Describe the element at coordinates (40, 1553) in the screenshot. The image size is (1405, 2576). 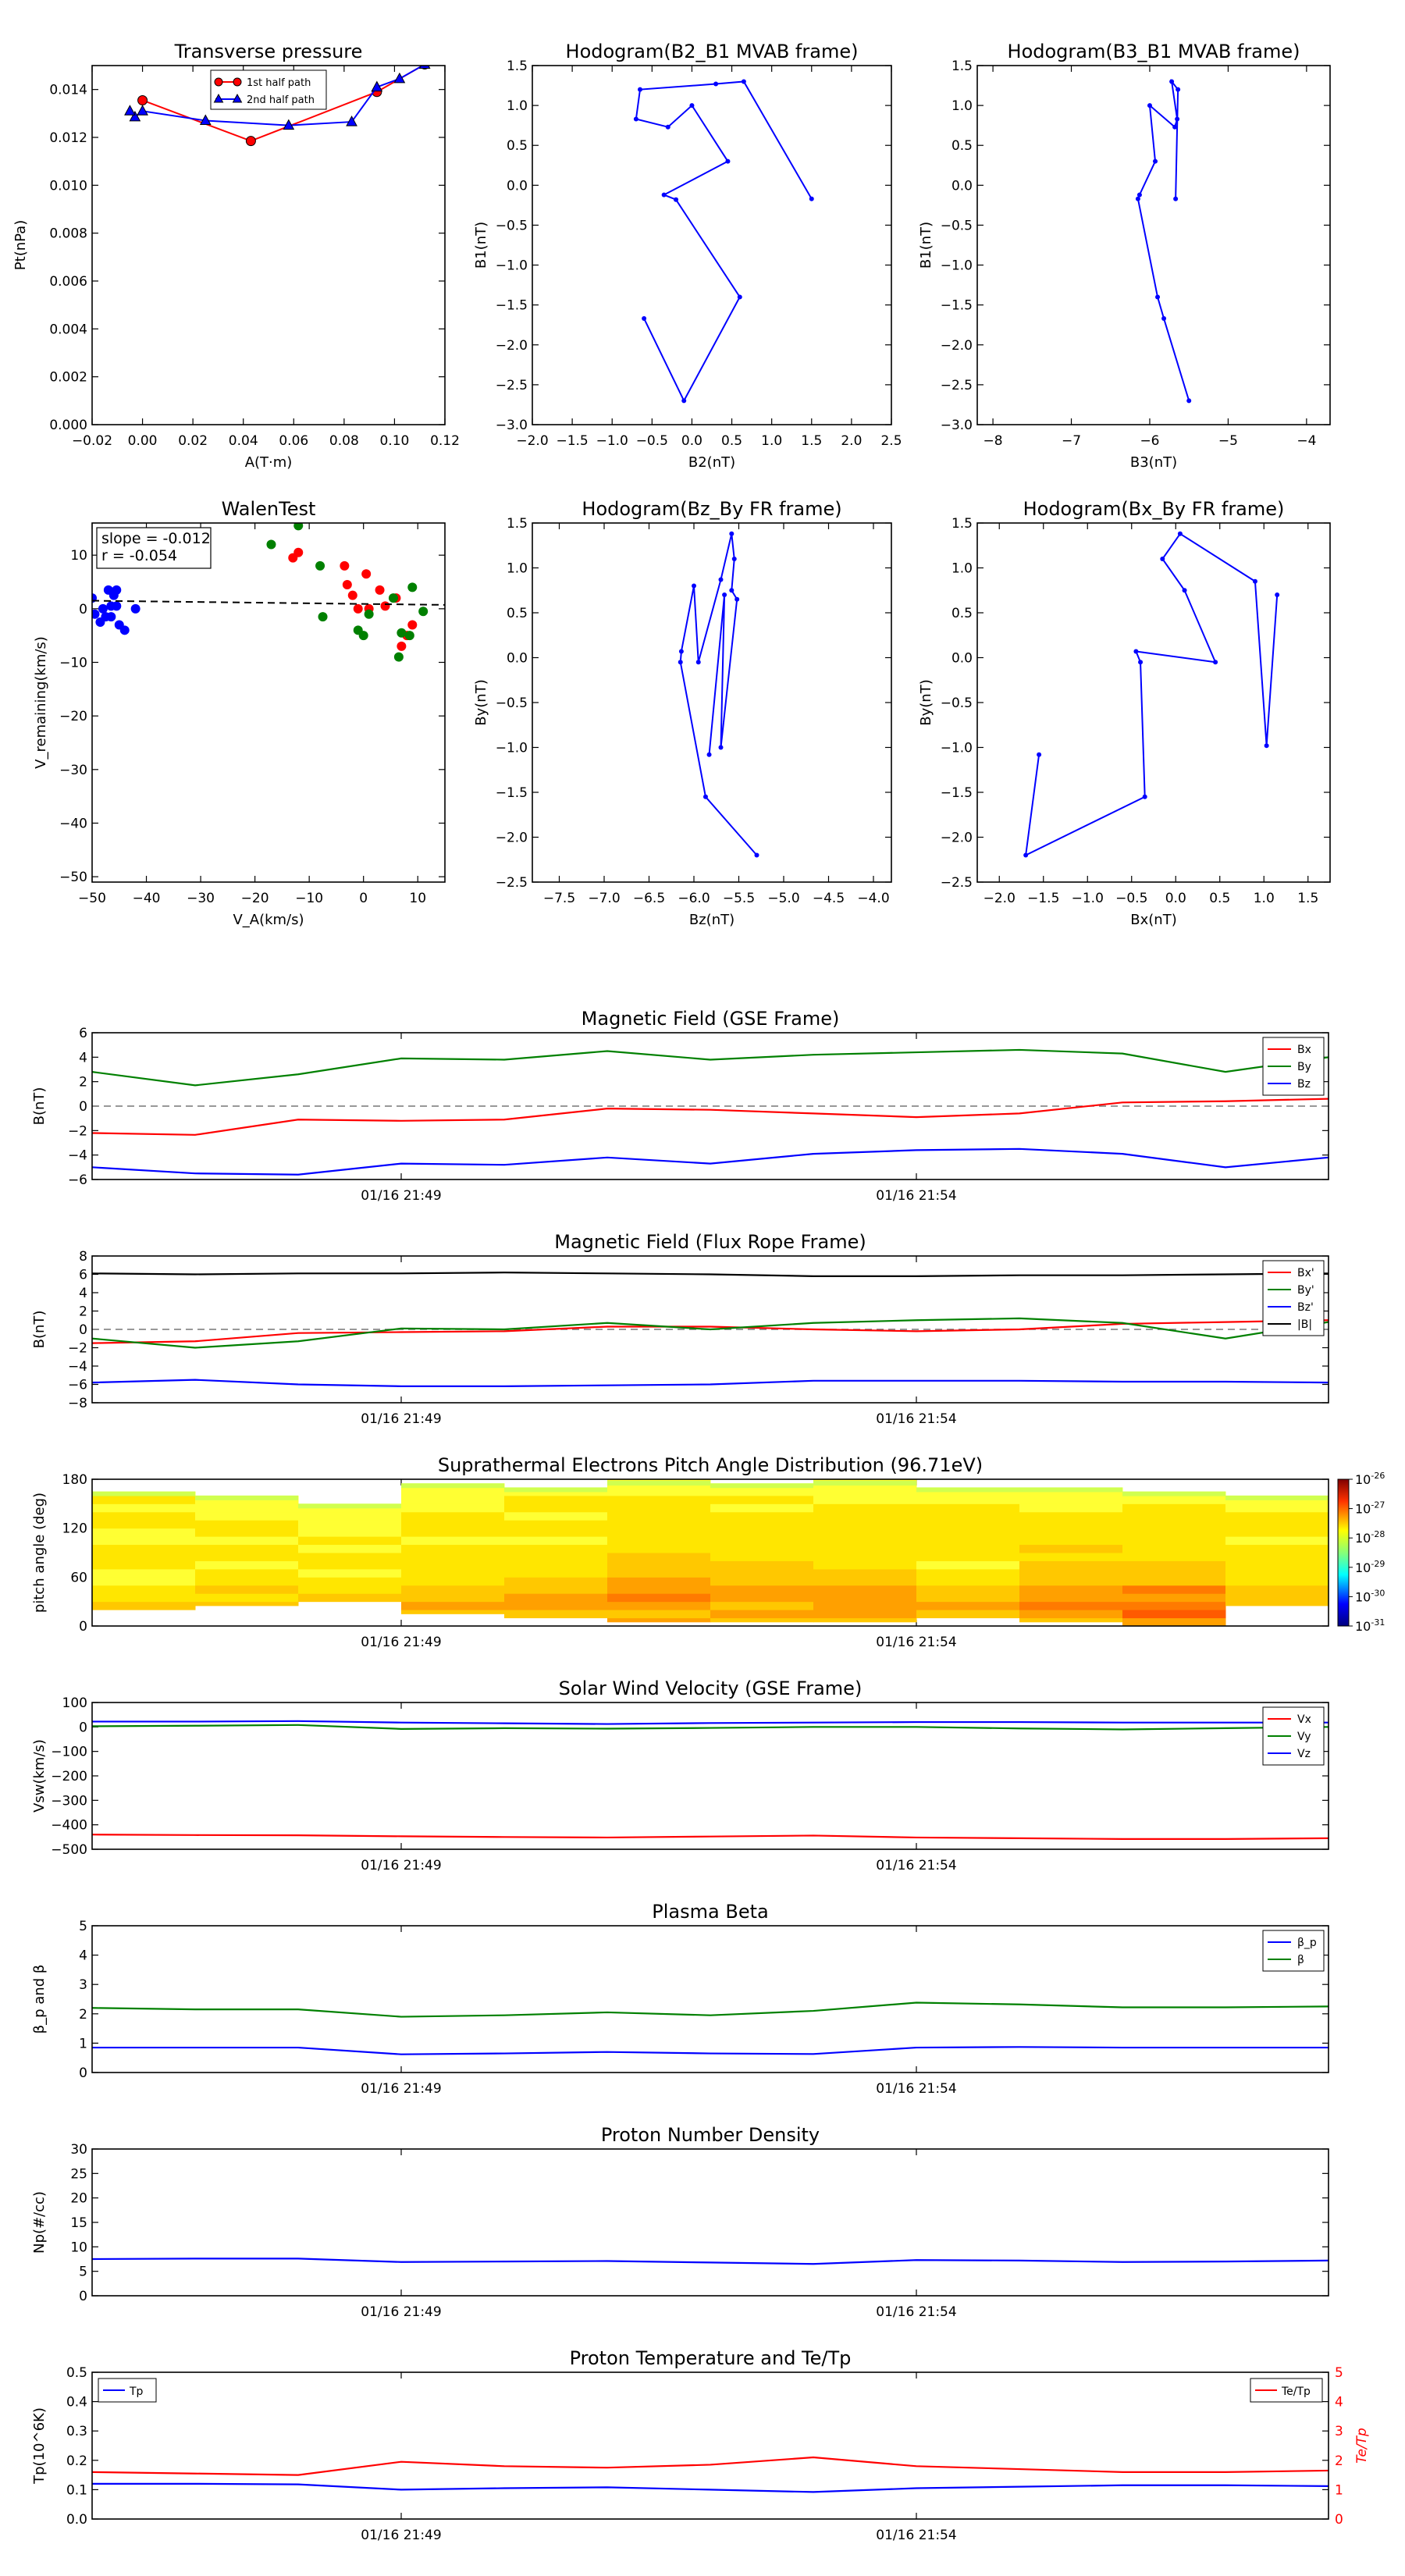
I see `y-axis-label: pitch angle (deg)` at that location.